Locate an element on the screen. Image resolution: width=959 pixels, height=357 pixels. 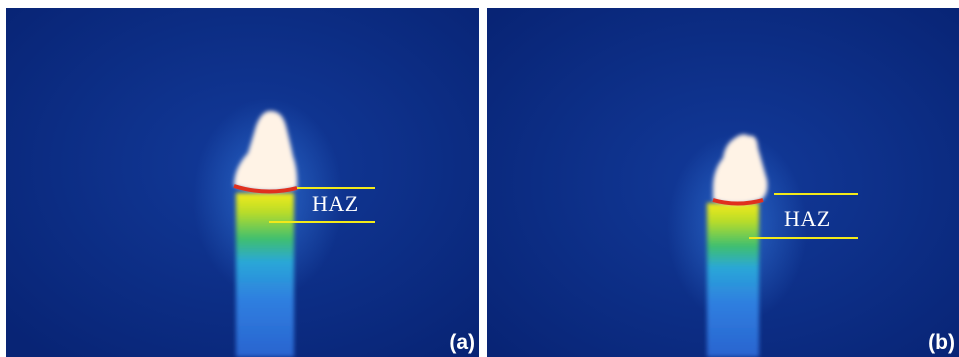
panel-label: (a) is located at coordinates (462, 342).